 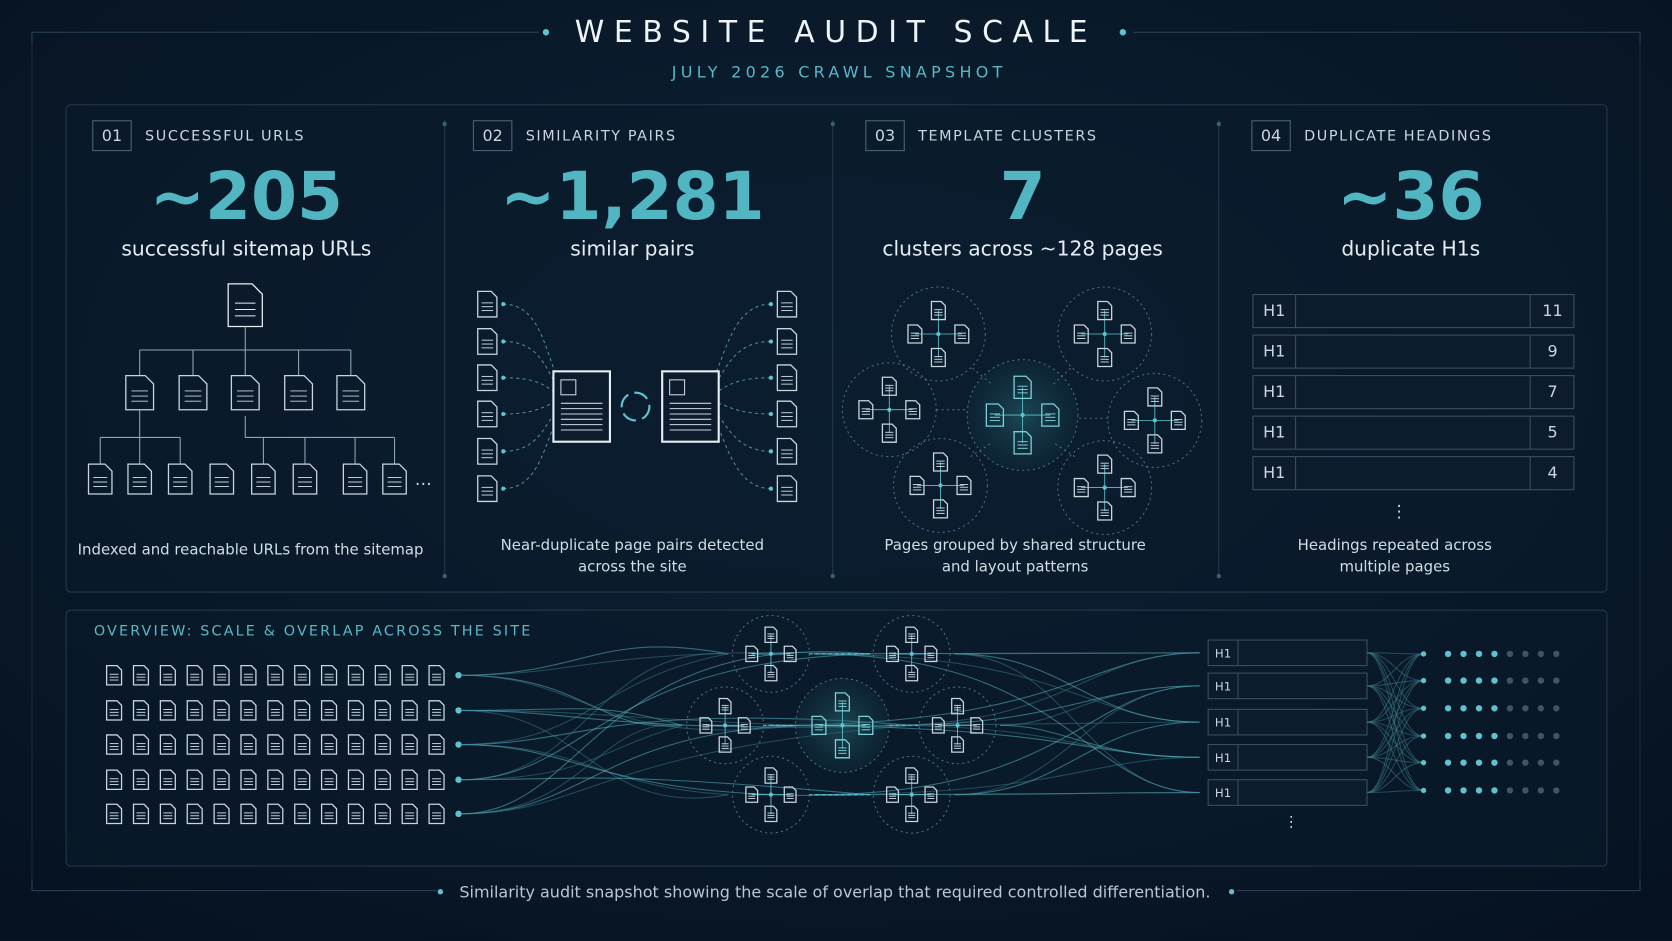 I want to click on stat-caption: similar pairs, so click(x=632, y=248).